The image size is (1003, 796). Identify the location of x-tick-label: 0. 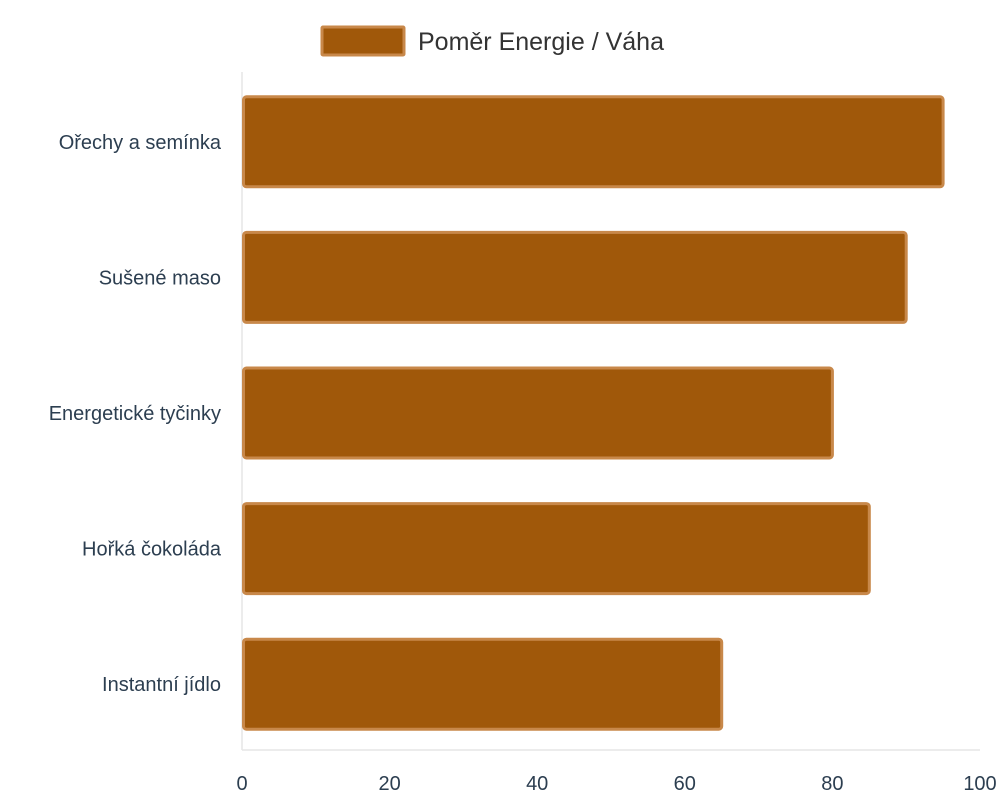
(241, 784).